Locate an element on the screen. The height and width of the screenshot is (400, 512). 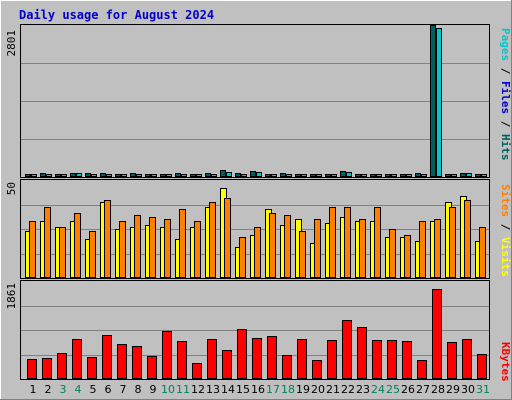
x-tick-label-day-16: 16 is located at coordinates (258, 389).